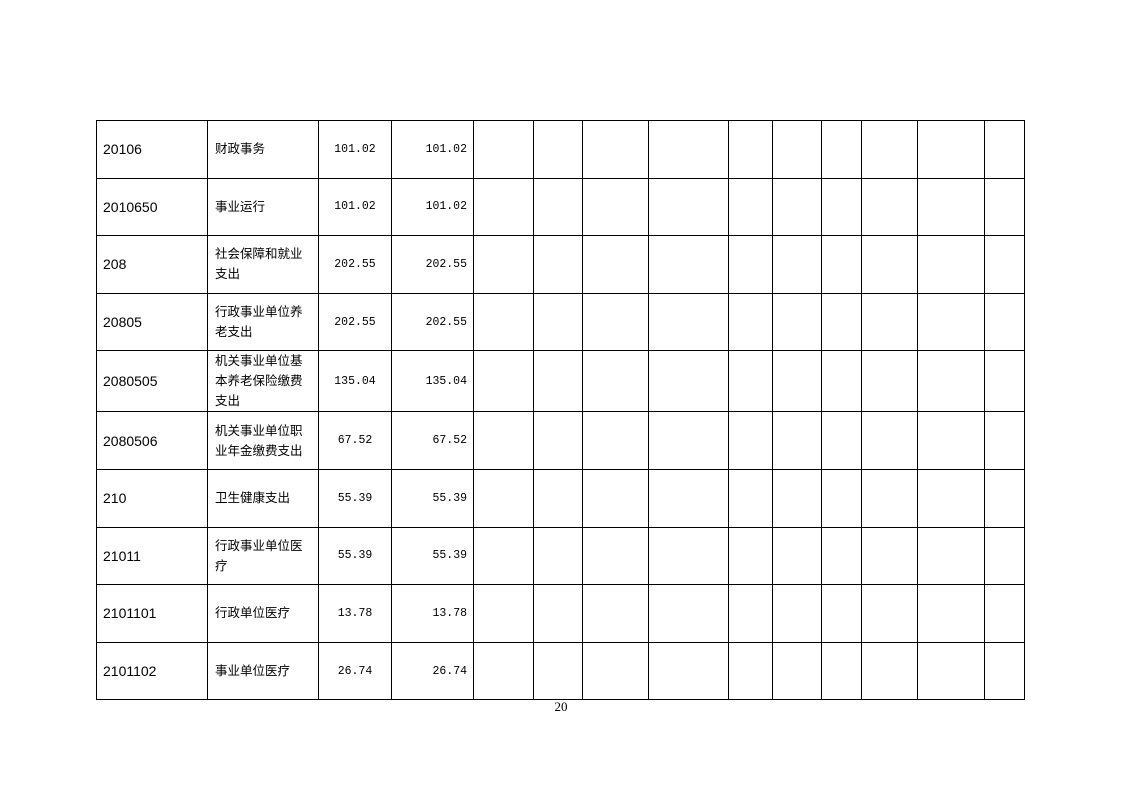  What do you see at coordinates (560, 207) in the screenshot?
I see `table-row: 2010650 事业运行 101.02 101.02` at bounding box center [560, 207].